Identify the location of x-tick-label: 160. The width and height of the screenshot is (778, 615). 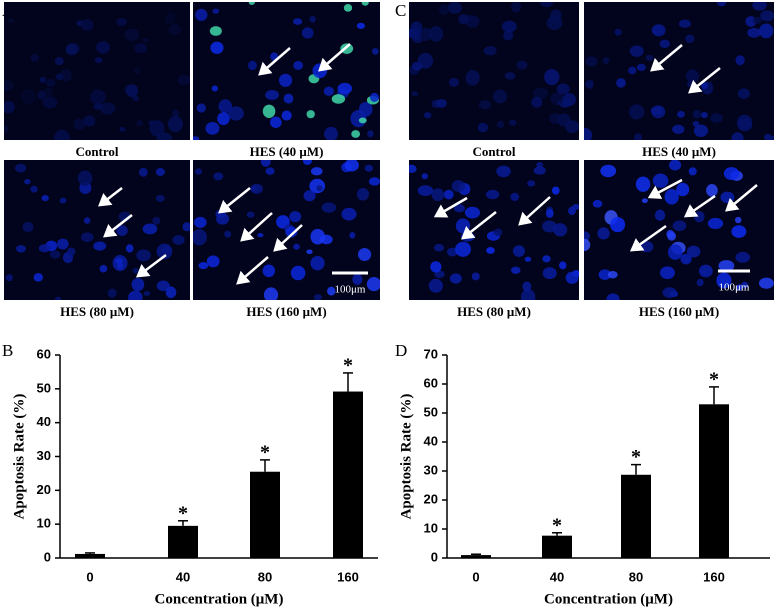
(348, 576).